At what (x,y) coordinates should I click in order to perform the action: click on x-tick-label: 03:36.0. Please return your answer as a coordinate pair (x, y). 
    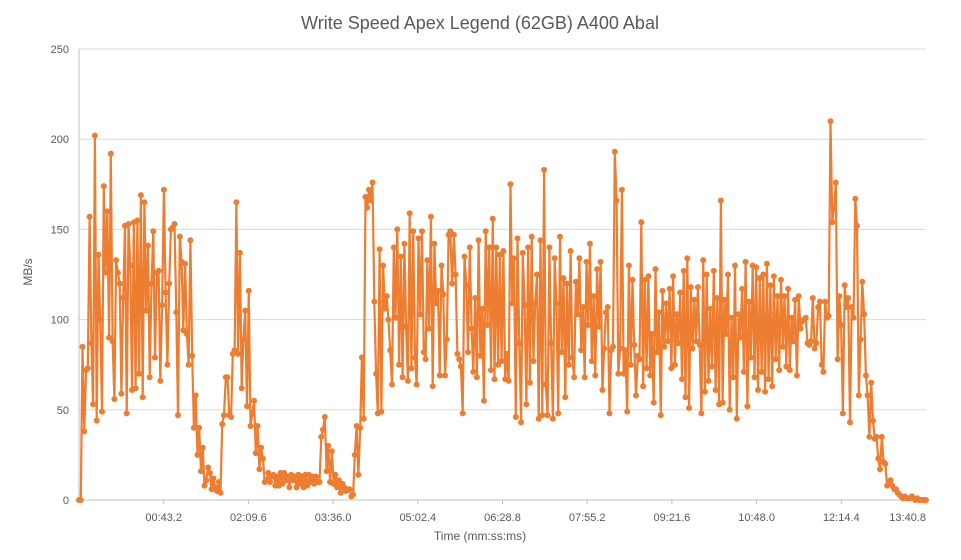
    Looking at the image, I should click on (333, 518).